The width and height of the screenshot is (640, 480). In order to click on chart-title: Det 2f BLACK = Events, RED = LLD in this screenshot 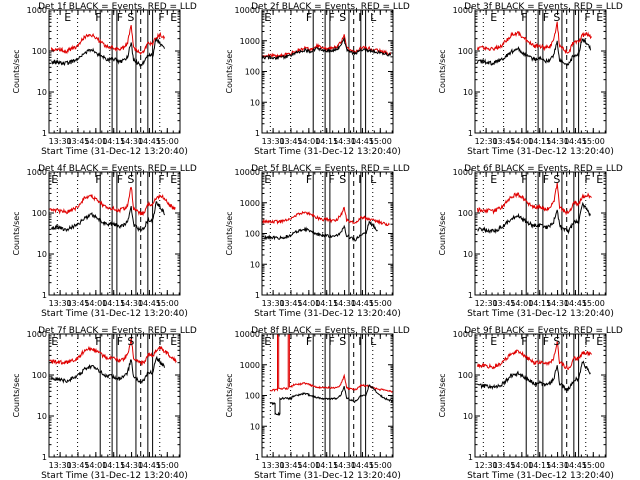, I will do `click(330, 7)`.